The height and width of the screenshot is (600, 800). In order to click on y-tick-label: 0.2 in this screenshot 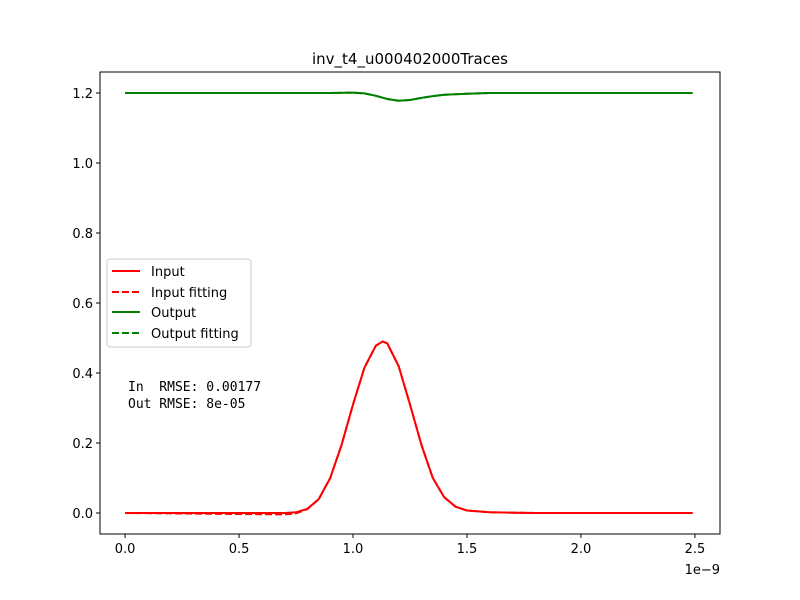, I will do `click(82, 444)`.